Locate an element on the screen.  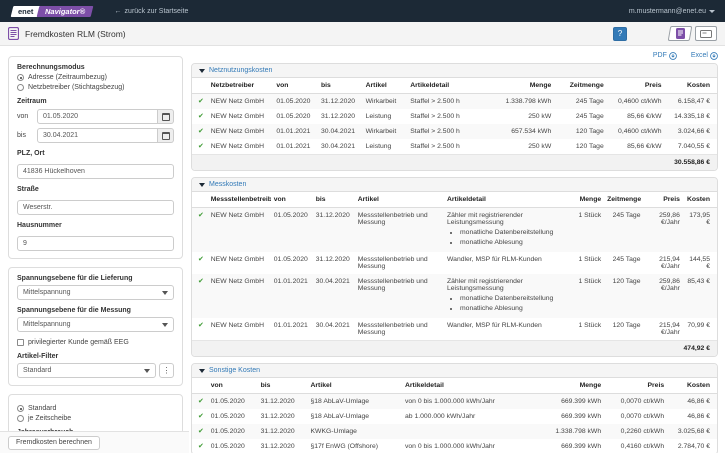
plz-ort-input is located at coordinates (95, 171).